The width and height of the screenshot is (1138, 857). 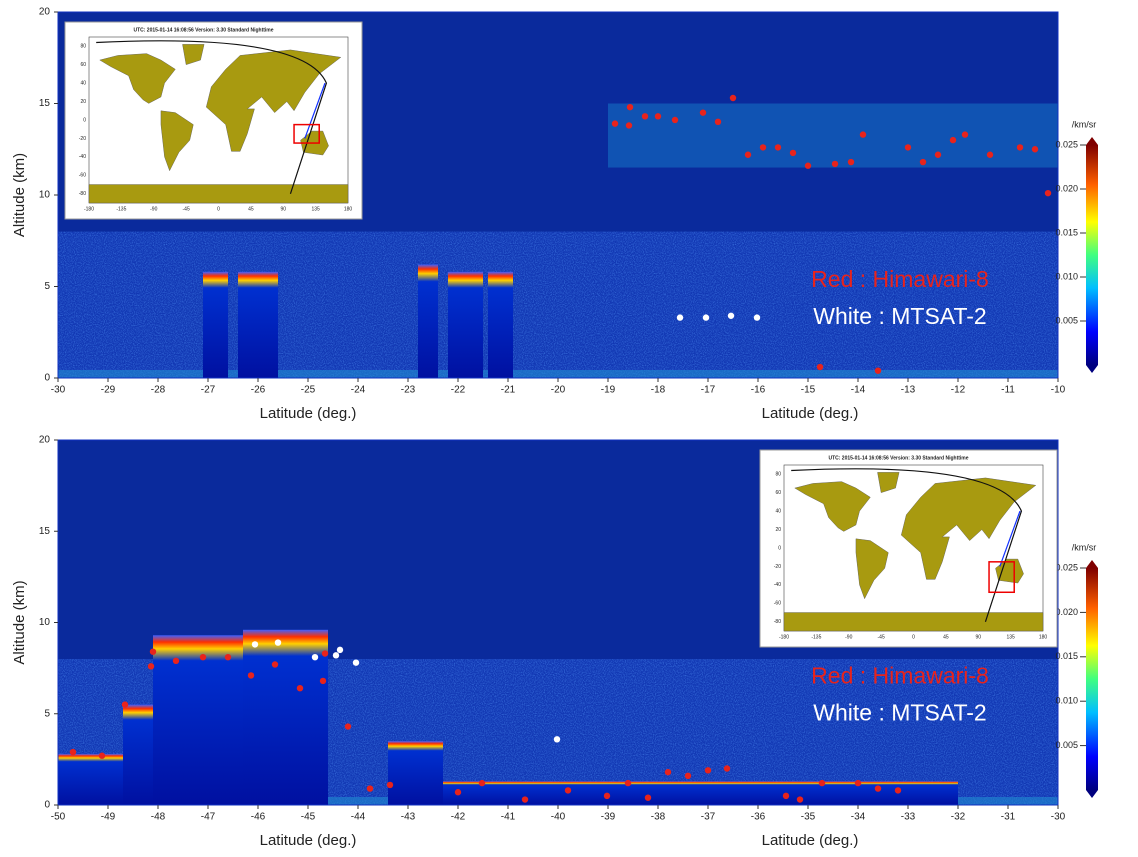 What do you see at coordinates (558, 374) in the screenshot?
I see `surface` at bounding box center [558, 374].